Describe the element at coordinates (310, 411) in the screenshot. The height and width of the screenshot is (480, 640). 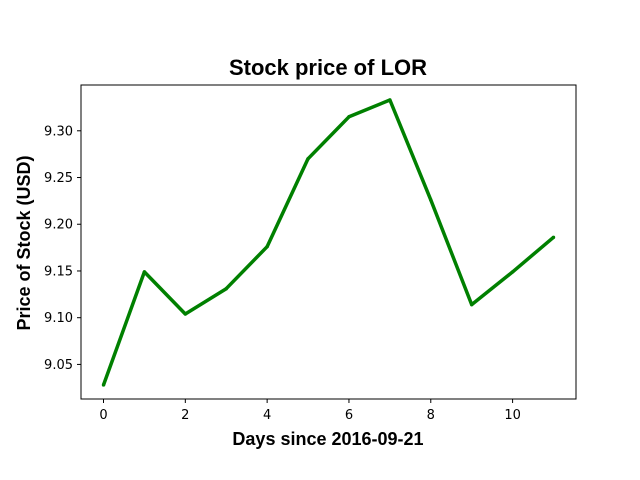
I see `x-axis: 0 2 4 6 8 10` at that location.